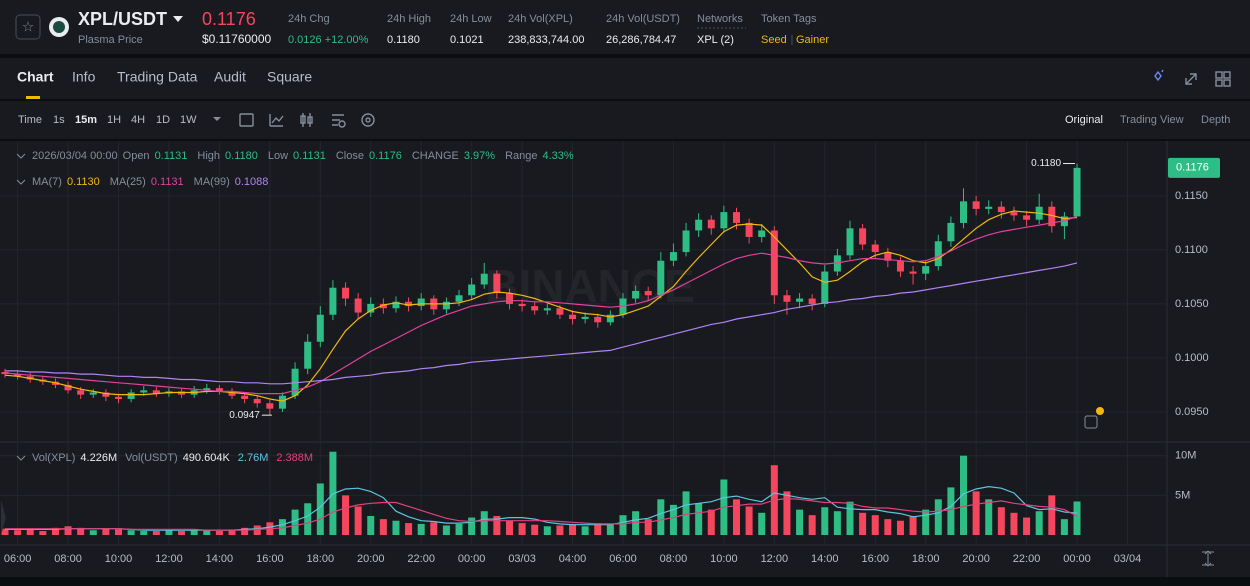 This screenshot has height=586, width=1250. Describe the element at coordinates (350, 156) in the screenshot. I see `info-label: Close` at that location.